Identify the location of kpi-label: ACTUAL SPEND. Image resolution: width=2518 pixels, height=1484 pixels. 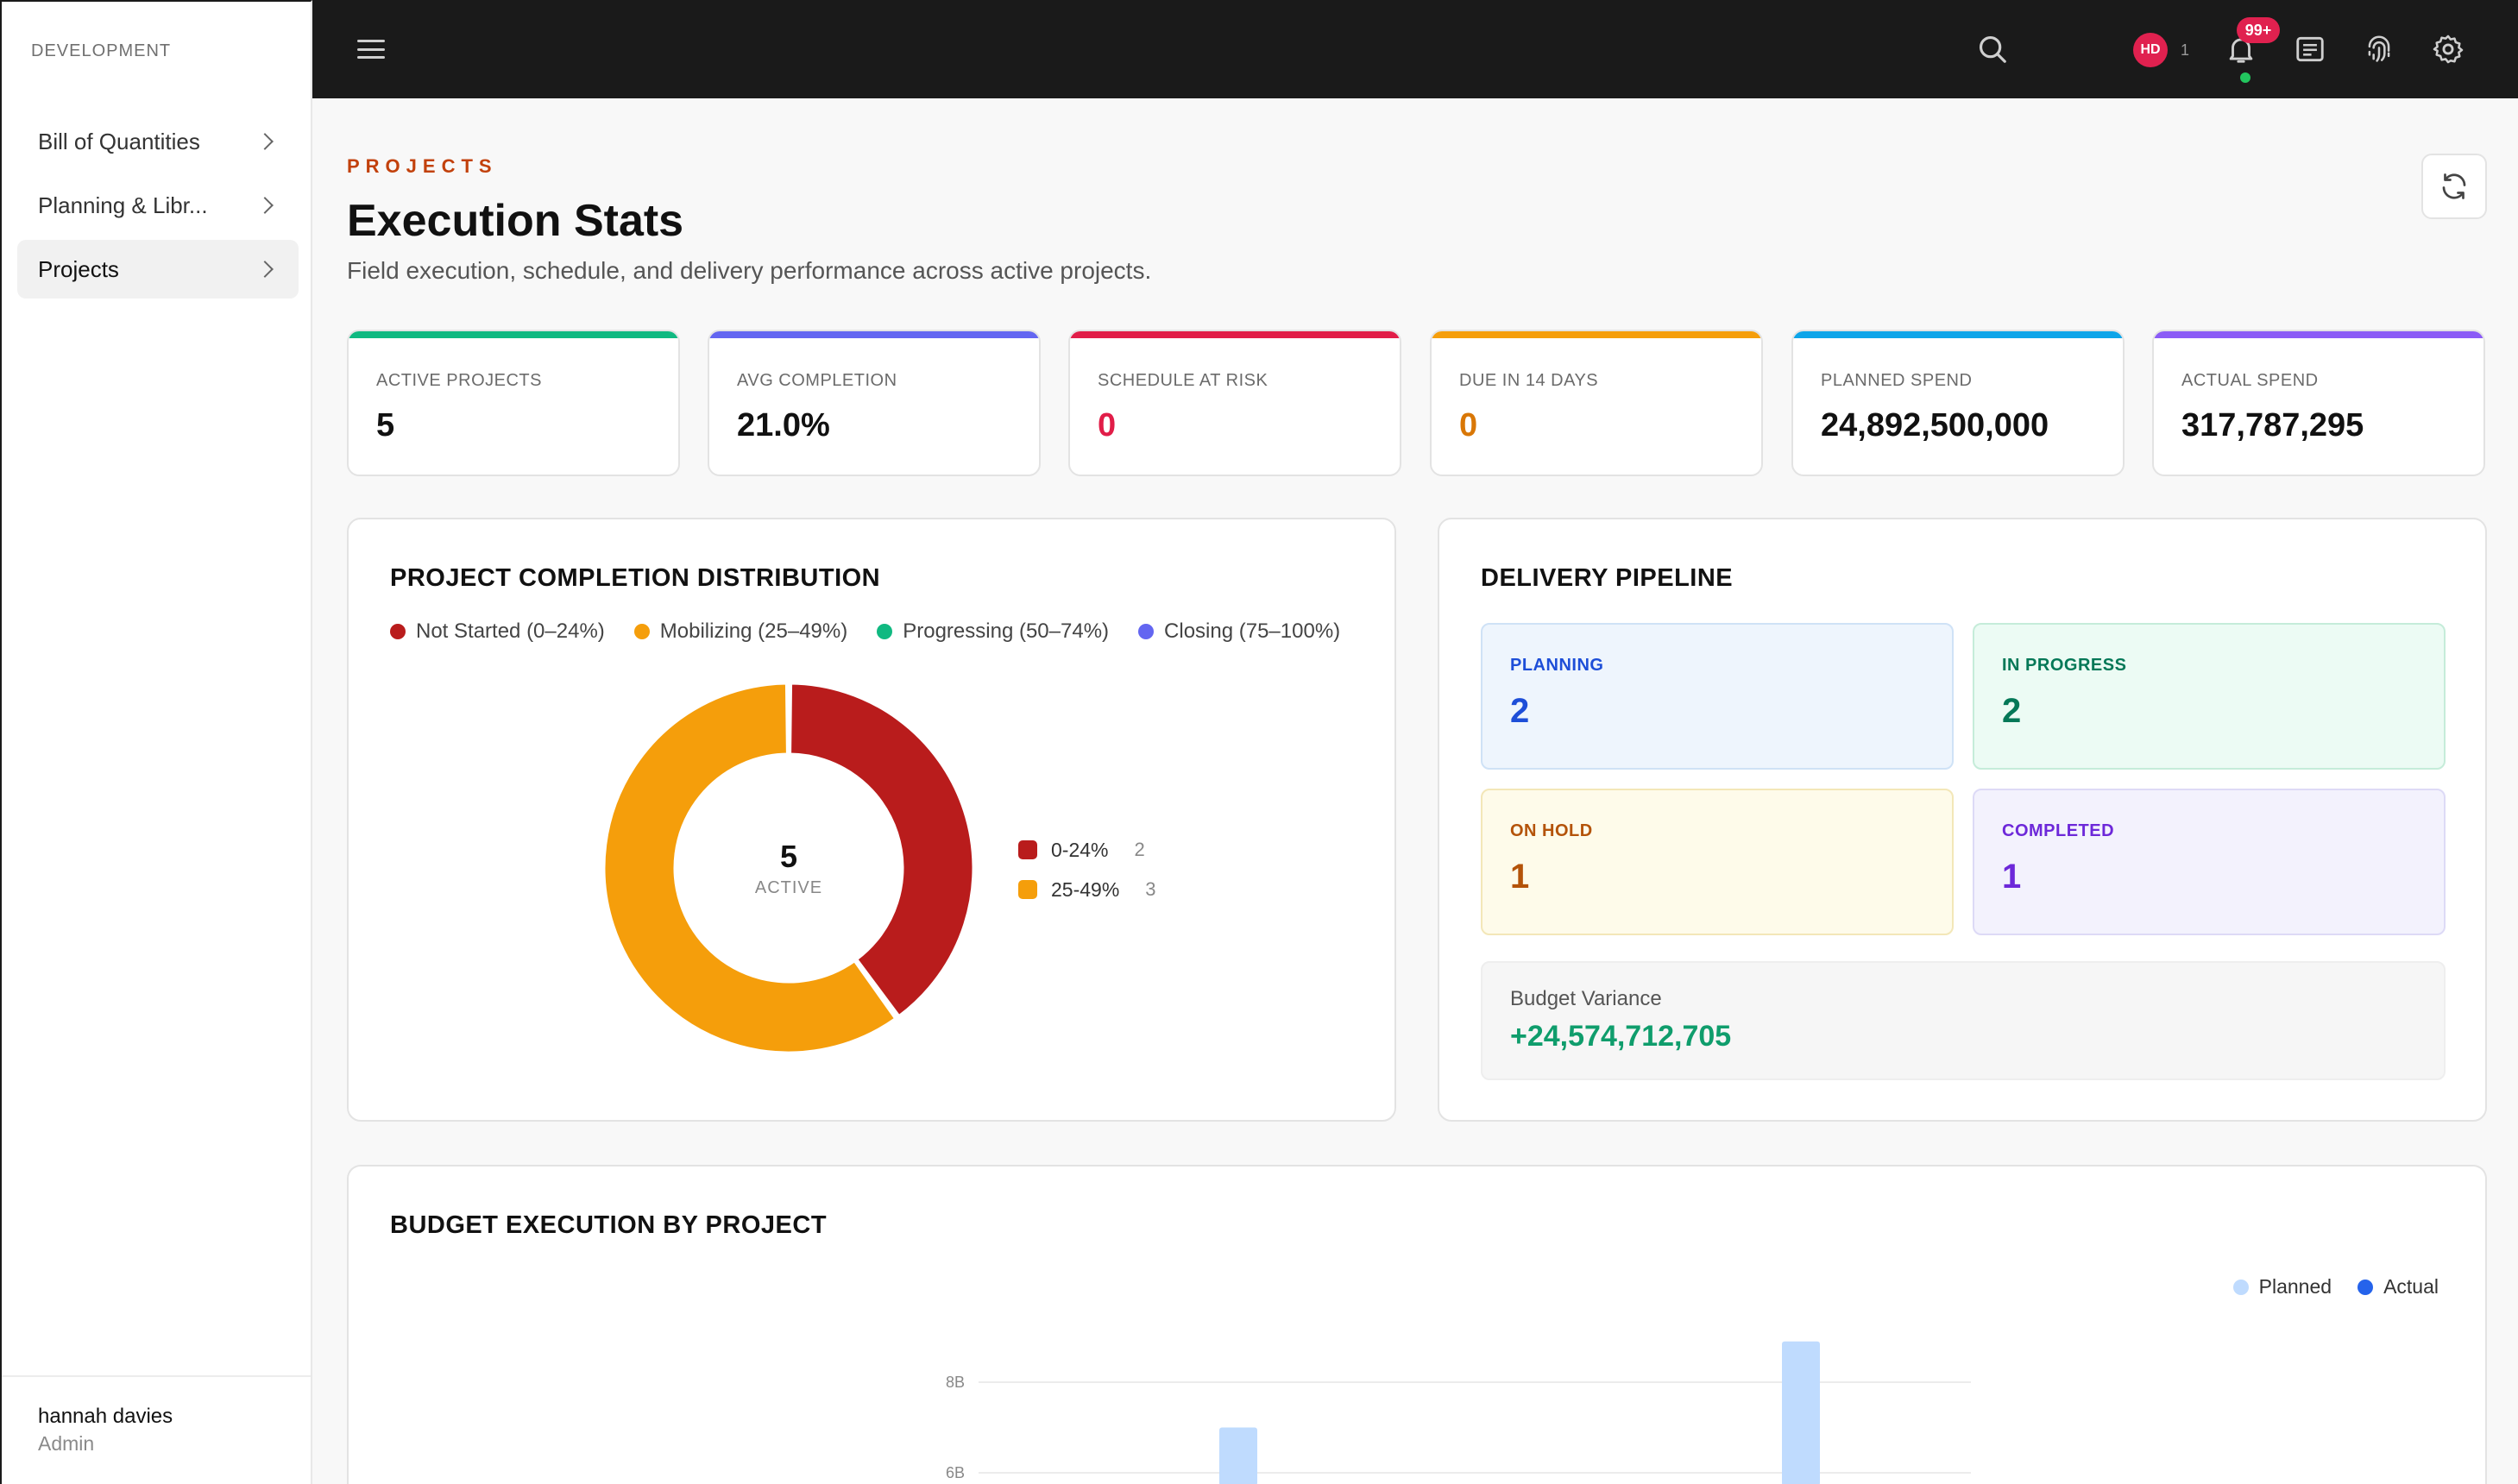
(2250, 380).